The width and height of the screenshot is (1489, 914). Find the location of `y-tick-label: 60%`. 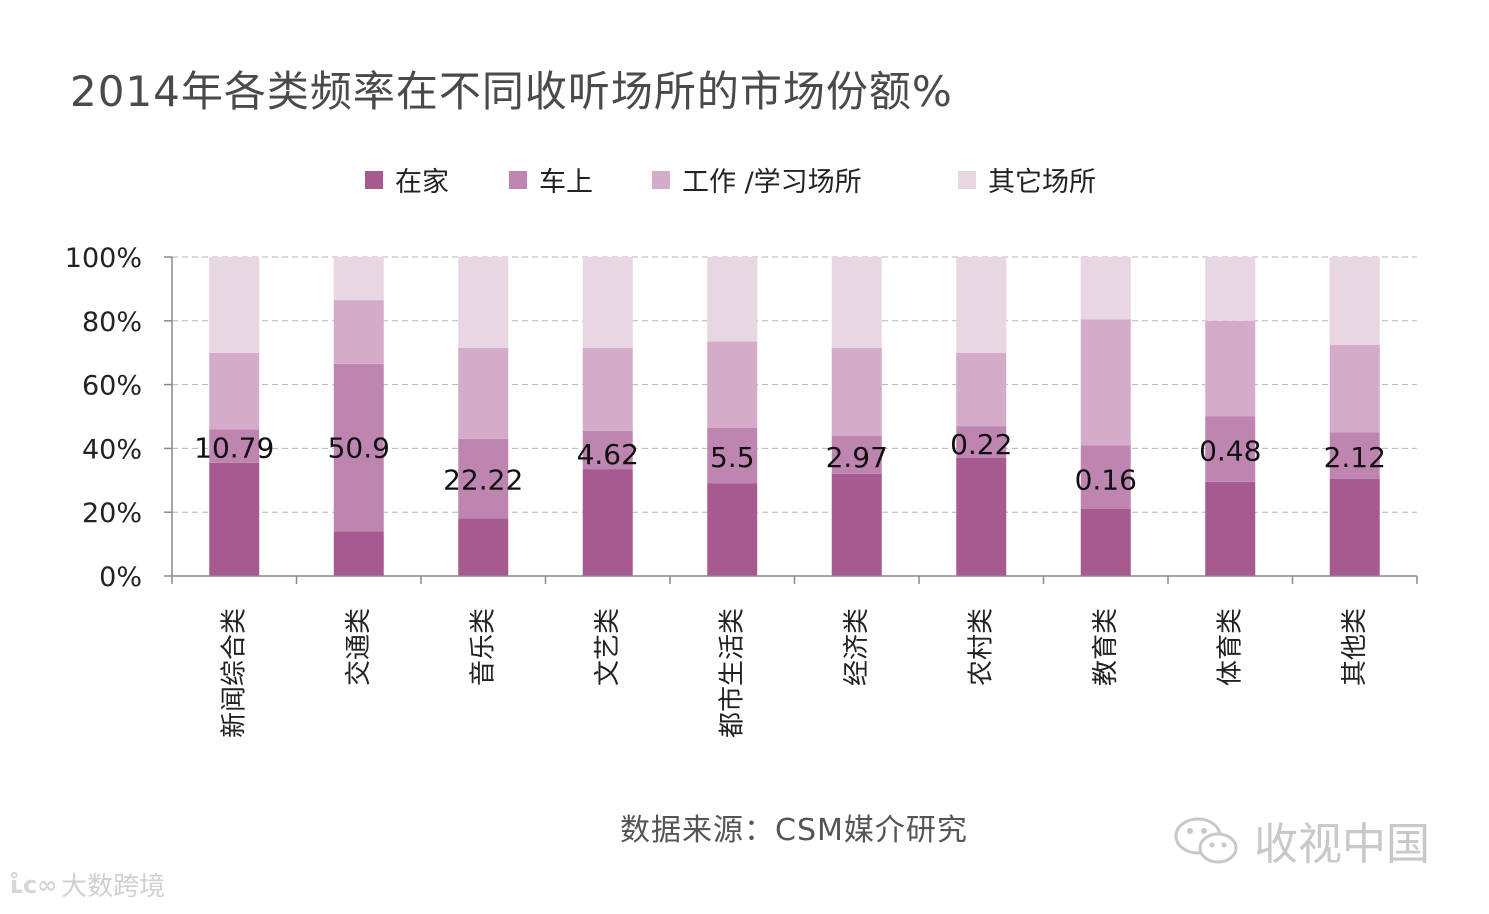

y-tick-label: 60% is located at coordinates (112, 386).